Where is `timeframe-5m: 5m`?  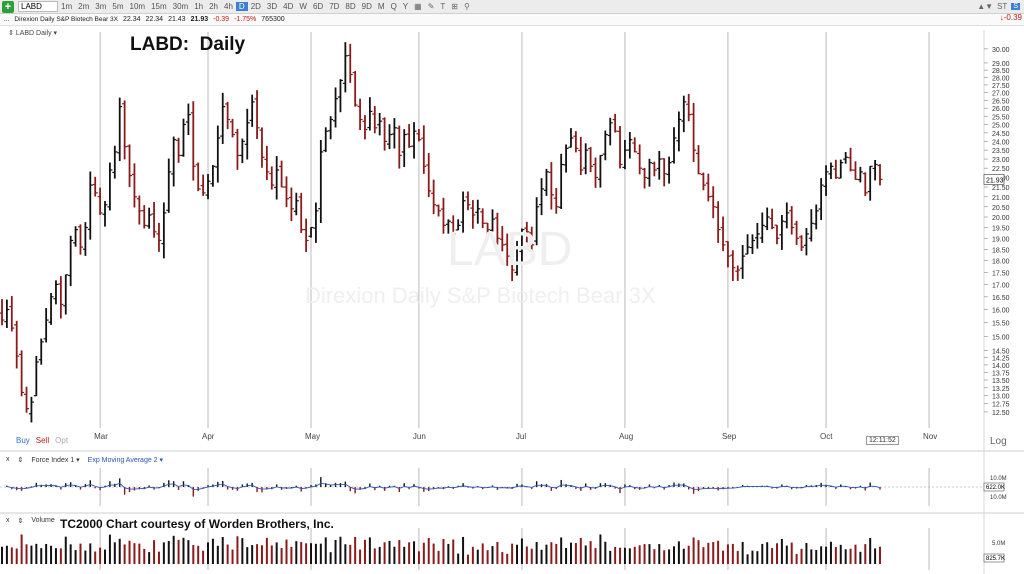 timeframe-5m: 5m is located at coordinates (118, 6).